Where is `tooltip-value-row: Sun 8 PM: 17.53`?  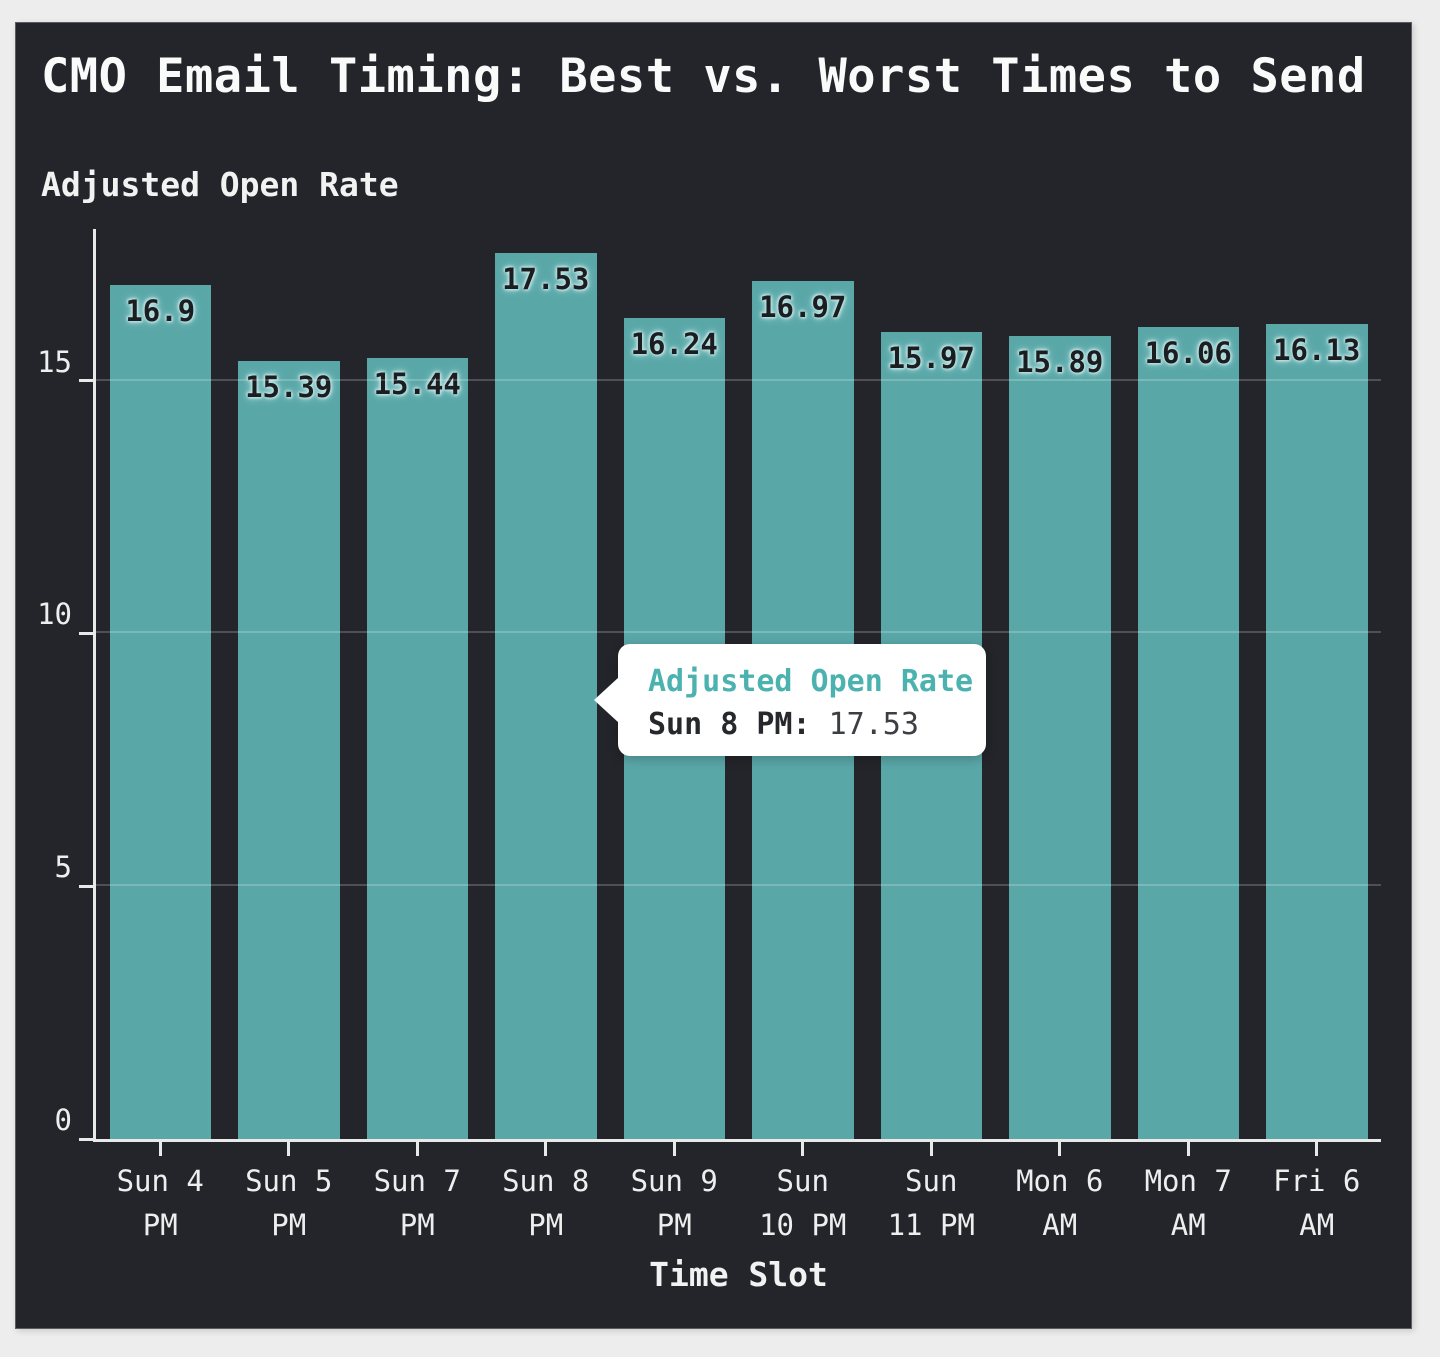
tooltip-value-row: Sun 8 PM: 17.53 is located at coordinates (817, 724).